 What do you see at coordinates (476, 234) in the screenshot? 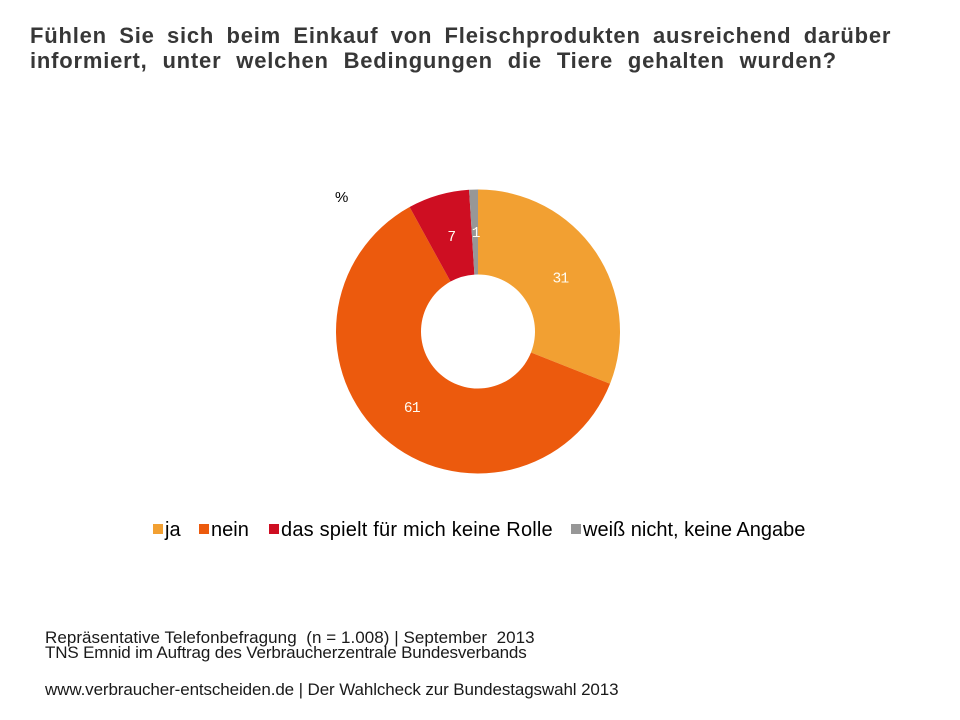
I see `svg-text: 1` at bounding box center [476, 234].